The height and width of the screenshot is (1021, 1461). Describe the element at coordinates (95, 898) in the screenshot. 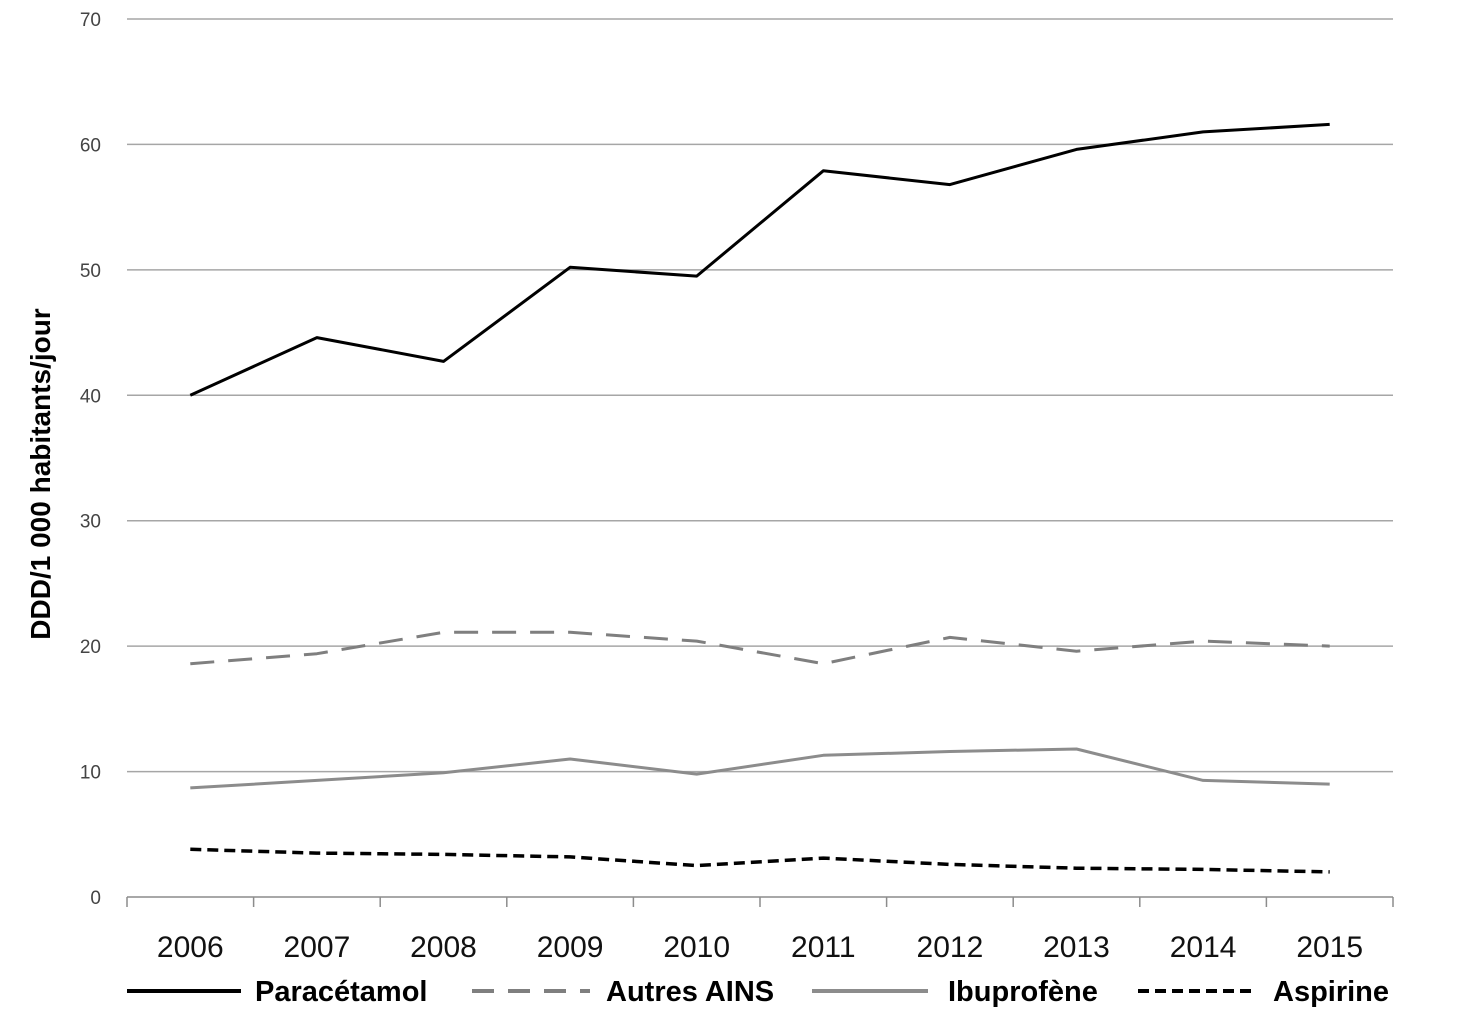

I see `y-tick-label: 0` at that location.